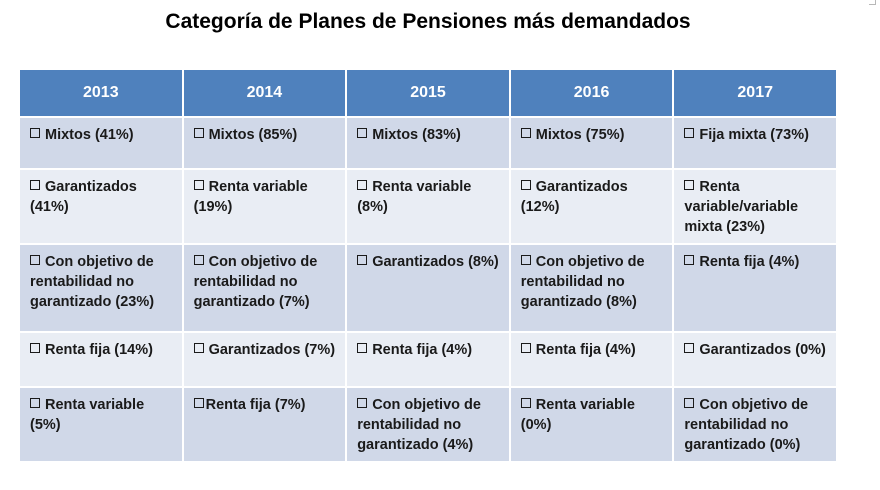 This screenshot has height=490, width=880. I want to click on header-row: 2013 2014 2015 2016 2017, so click(428, 93).